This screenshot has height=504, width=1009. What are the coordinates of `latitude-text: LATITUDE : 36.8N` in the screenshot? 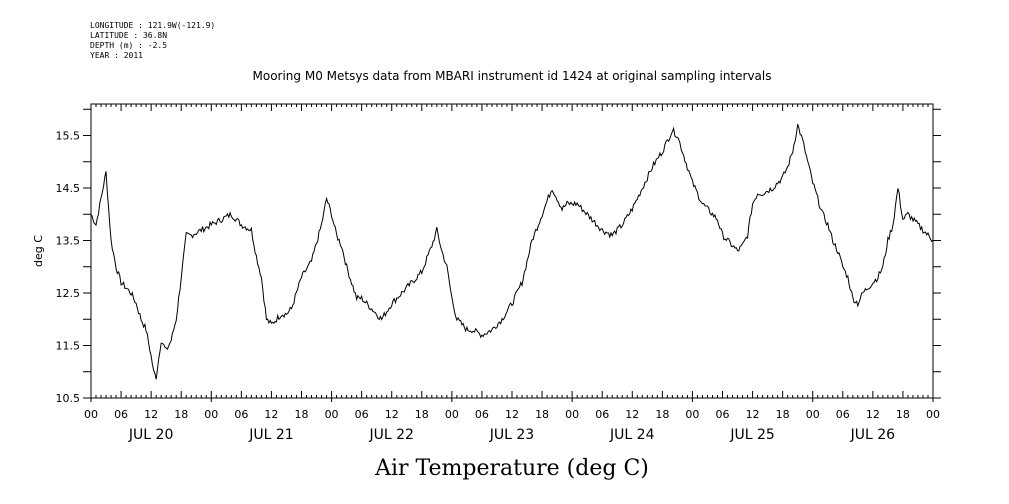 It's located at (129, 35).